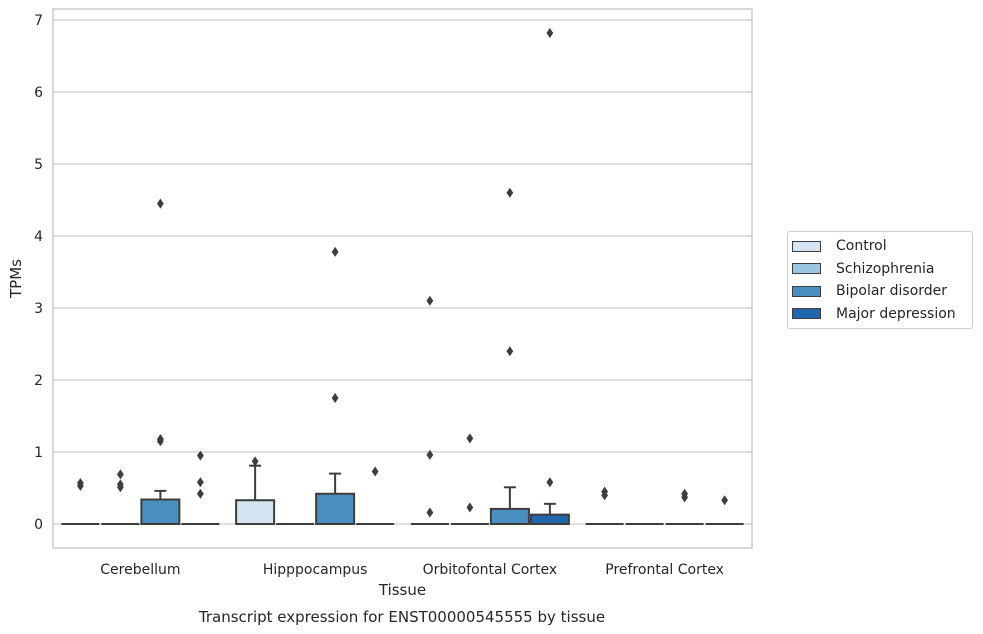  Describe the element at coordinates (38, 21) in the screenshot. I see `y-tick-label: 7` at that location.